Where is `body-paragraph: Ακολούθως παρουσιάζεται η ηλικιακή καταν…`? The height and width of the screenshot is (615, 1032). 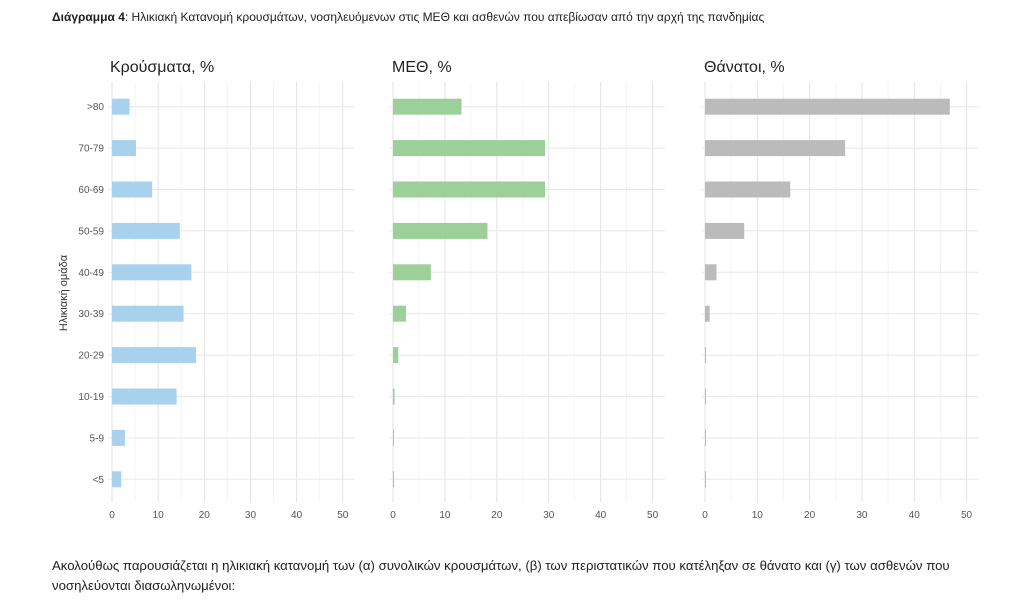 body-paragraph: Ακολούθως παρουσιάζεται η ηλικιακή καταν… is located at coordinates (501, 575).